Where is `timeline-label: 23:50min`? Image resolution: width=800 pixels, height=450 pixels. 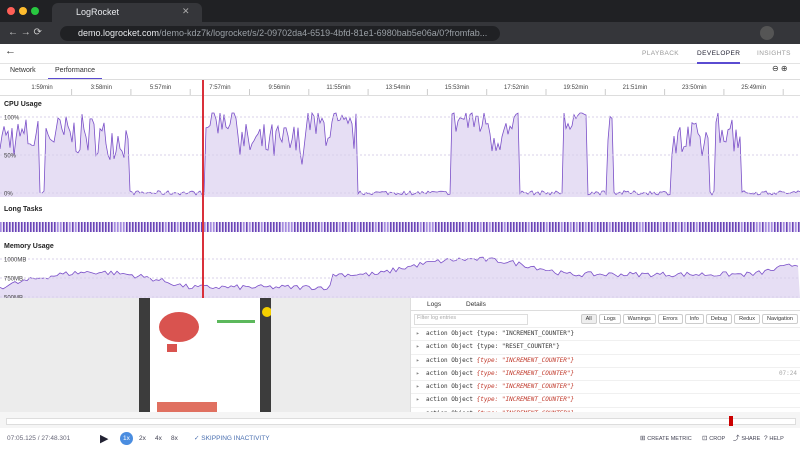
timeline-label: 23:50min is located at coordinates (694, 88).